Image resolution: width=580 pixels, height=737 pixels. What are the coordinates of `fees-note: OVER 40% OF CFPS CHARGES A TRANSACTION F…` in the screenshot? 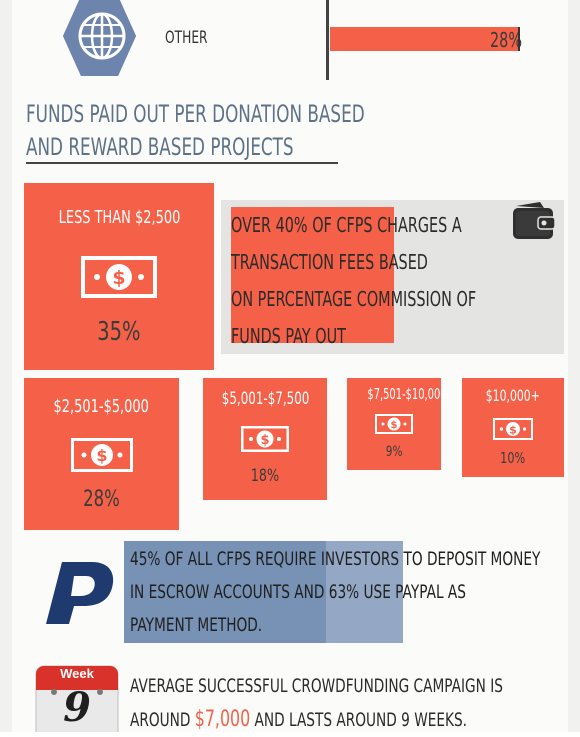 It's located at (354, 280).